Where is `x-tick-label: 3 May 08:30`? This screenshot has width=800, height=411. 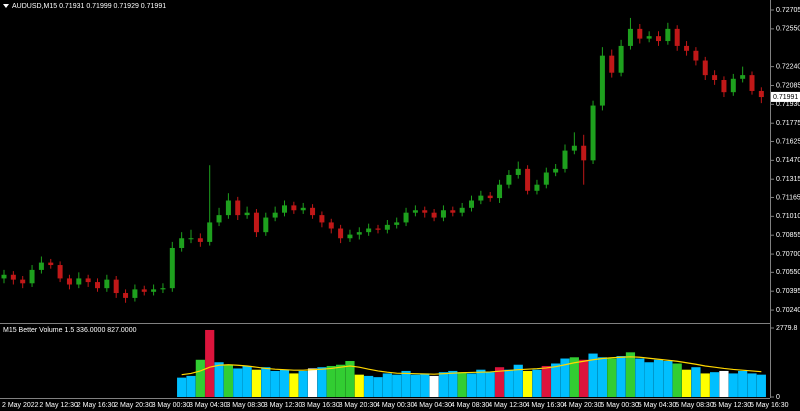 x-tick-label: 3 May 08:30 is located at coordinates (245, 405).